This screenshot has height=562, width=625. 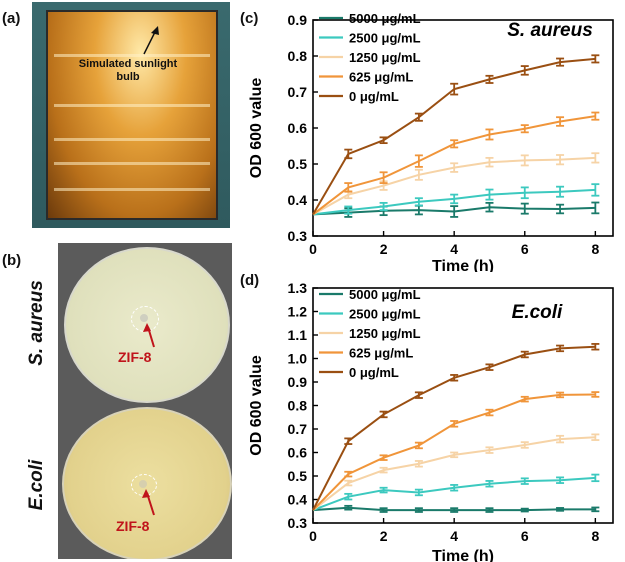 What do you see at coordinates (537, 312) in the screenshot?
I see `chart-title: E.coli` at bounding box center [537, 312].